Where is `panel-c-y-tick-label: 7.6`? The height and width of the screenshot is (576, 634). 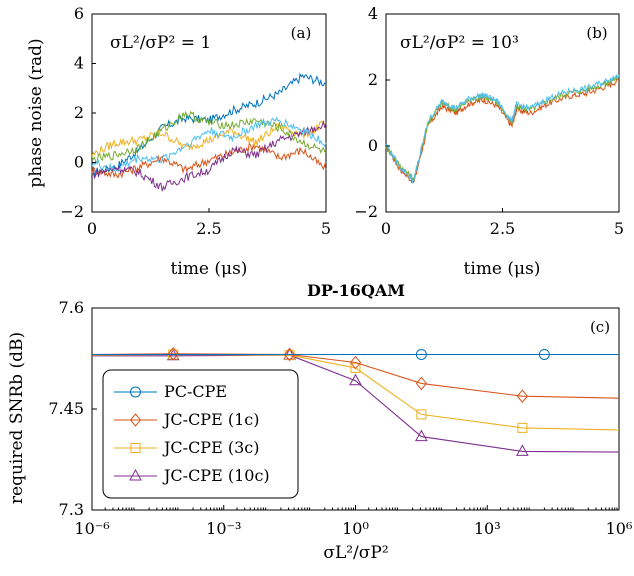 panel-c-y-tick-label: 7.6 is located at coordinates (71, 307).